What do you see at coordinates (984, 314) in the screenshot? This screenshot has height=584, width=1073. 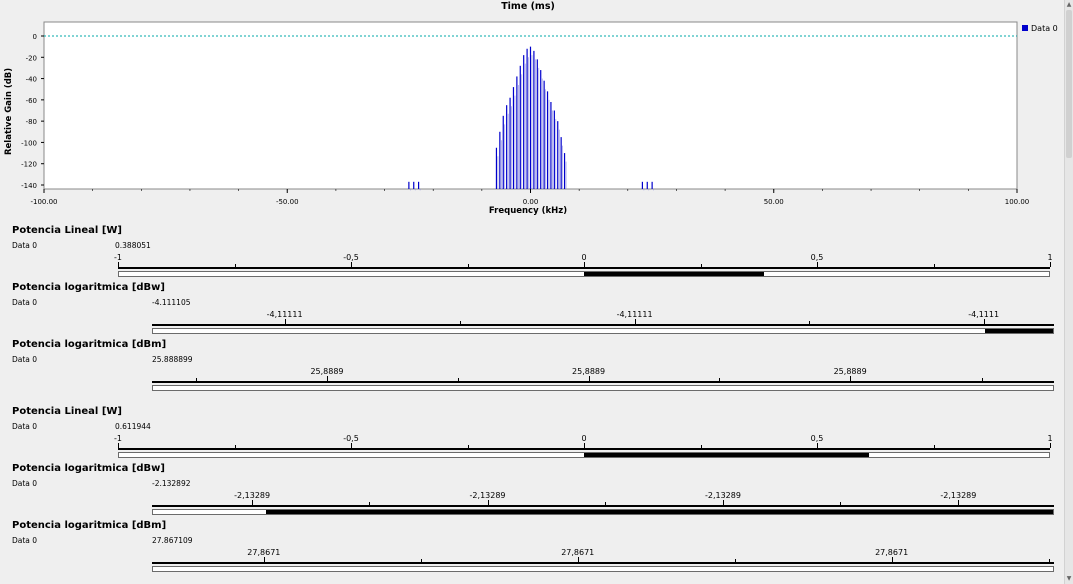 I see `gauge-tick-label: -4,1111` at bounding box center [984, 314].